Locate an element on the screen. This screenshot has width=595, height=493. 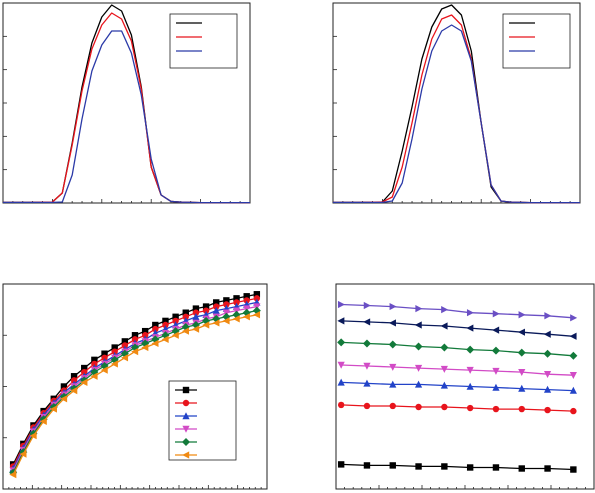
chart-a-legend is located at coordinates (203, 41).